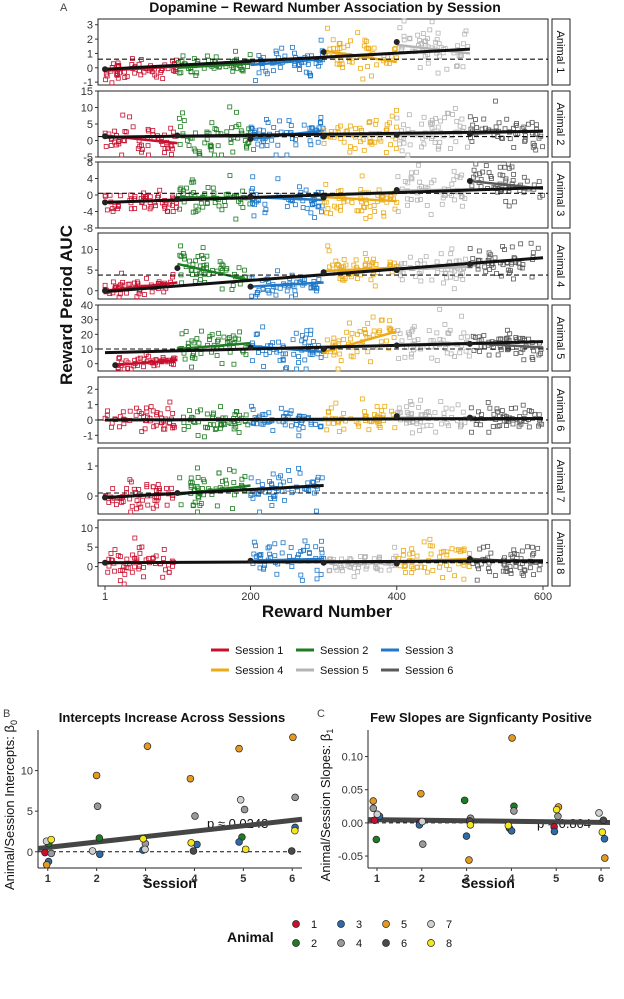 The width and height of the screenshot is (624, 999). I want to click on facet-frame, so click(323, 410).